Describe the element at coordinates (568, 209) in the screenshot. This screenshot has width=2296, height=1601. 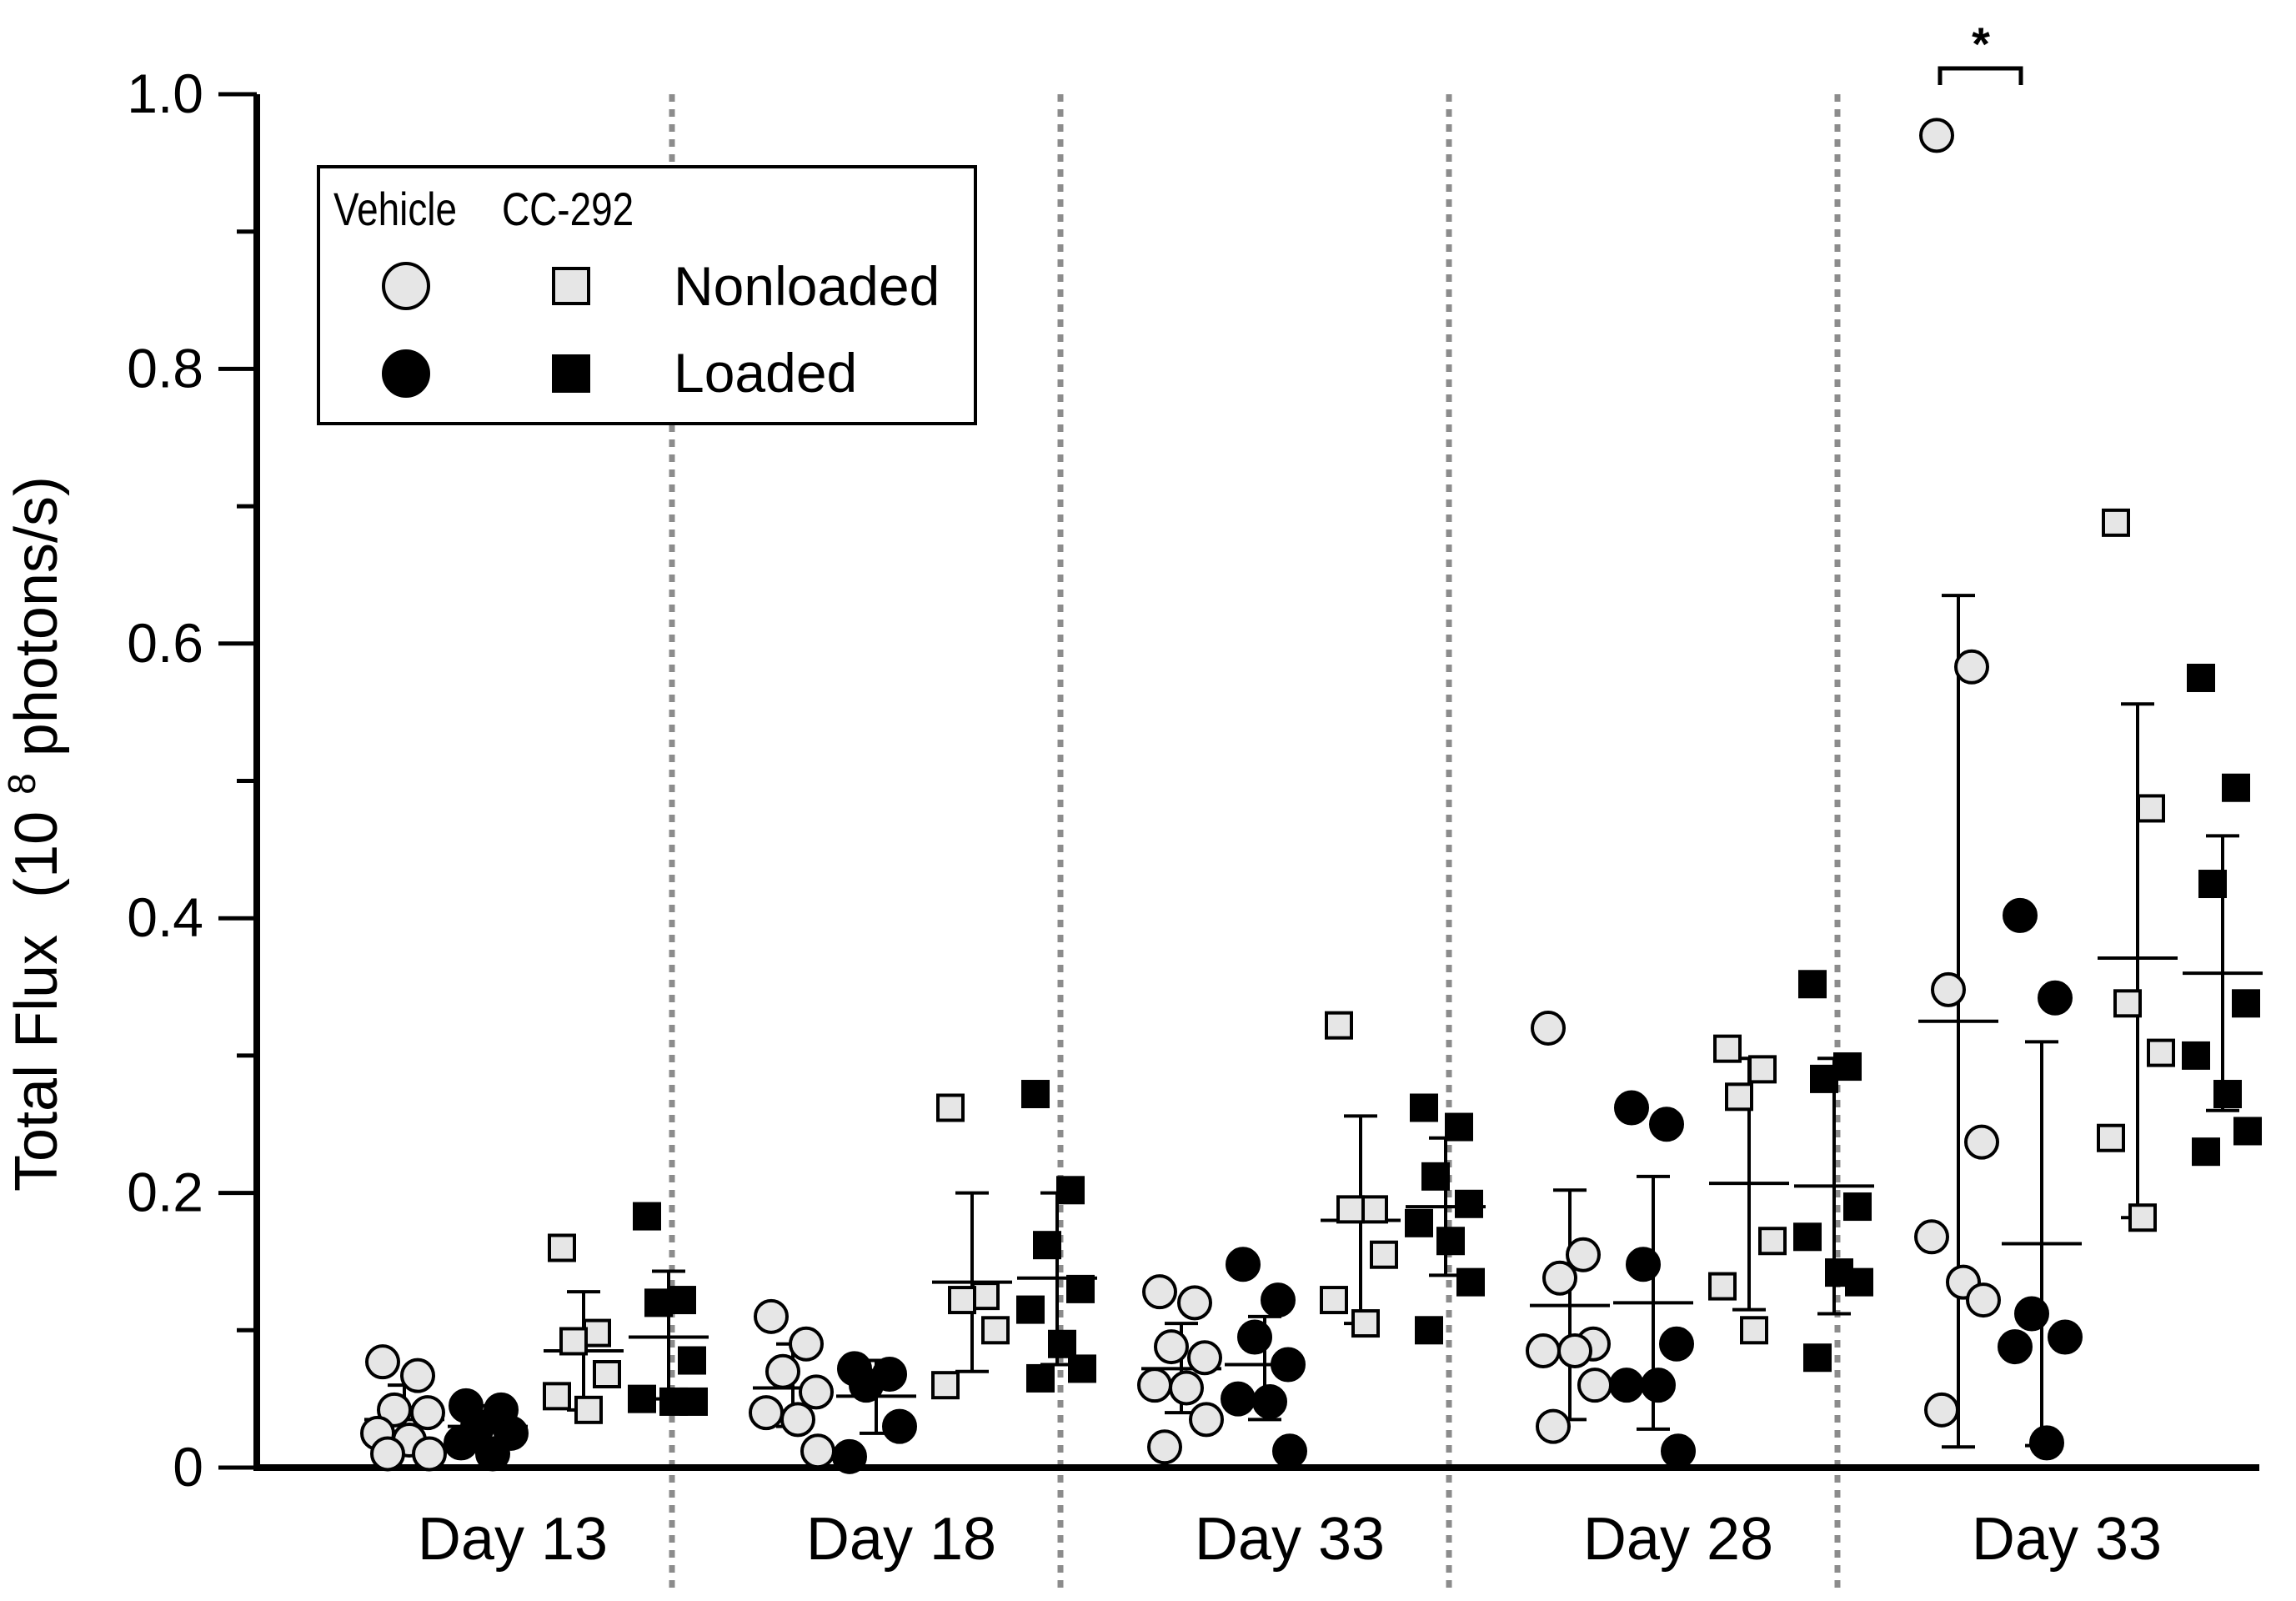
I see `legend-header-cc292: CC-292` at that location.